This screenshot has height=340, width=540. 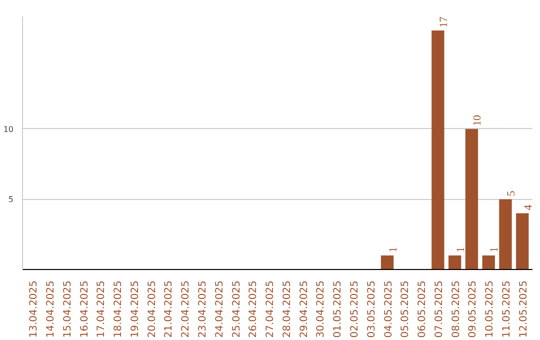 I want to click on x-tick-label: 25.04.2025, so click(x=236, y=309).